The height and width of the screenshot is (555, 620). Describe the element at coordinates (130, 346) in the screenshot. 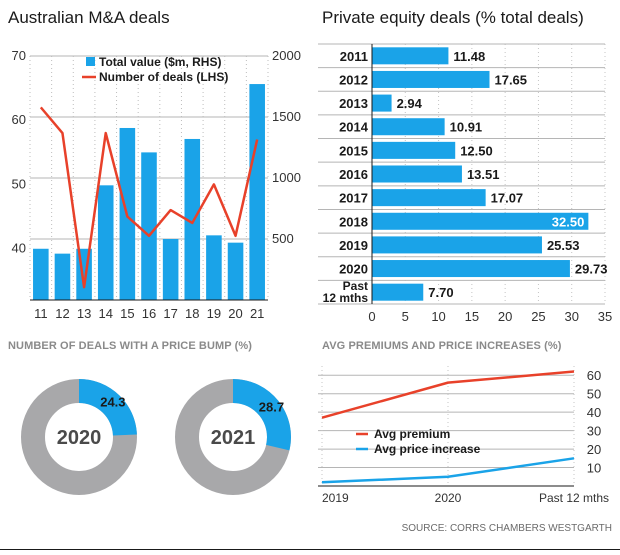

I see `price-bump-title: NUMBER OF DEALS WITH A PRICE BUMP (%)` at that location.